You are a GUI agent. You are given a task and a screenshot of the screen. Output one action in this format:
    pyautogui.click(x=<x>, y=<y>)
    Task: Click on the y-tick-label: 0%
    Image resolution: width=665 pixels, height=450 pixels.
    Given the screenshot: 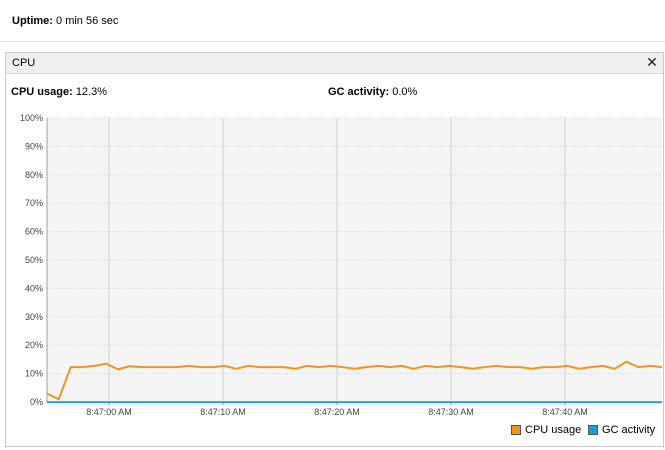 What is the action you would take?
    pyautogui.click(x=36, y=402)
    